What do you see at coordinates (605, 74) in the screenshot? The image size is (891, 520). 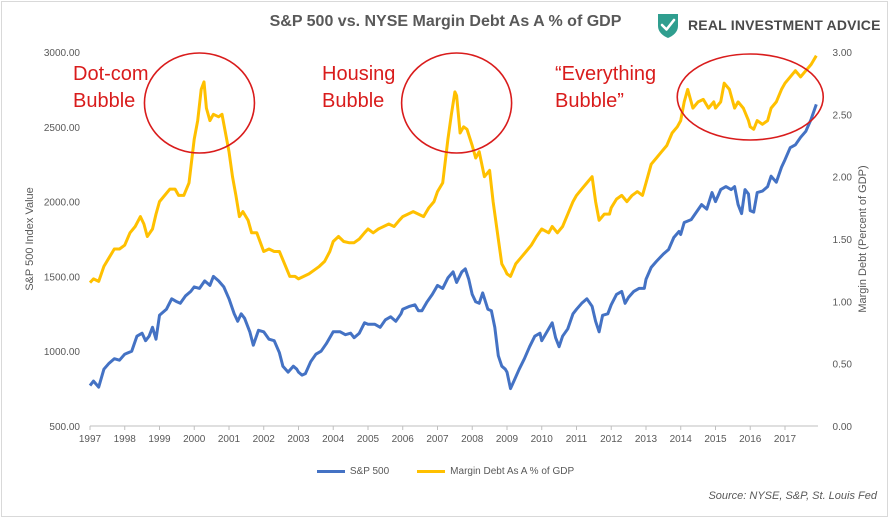 I see `bubble-label-line1: “Everything` at bounding box center [605, 74].